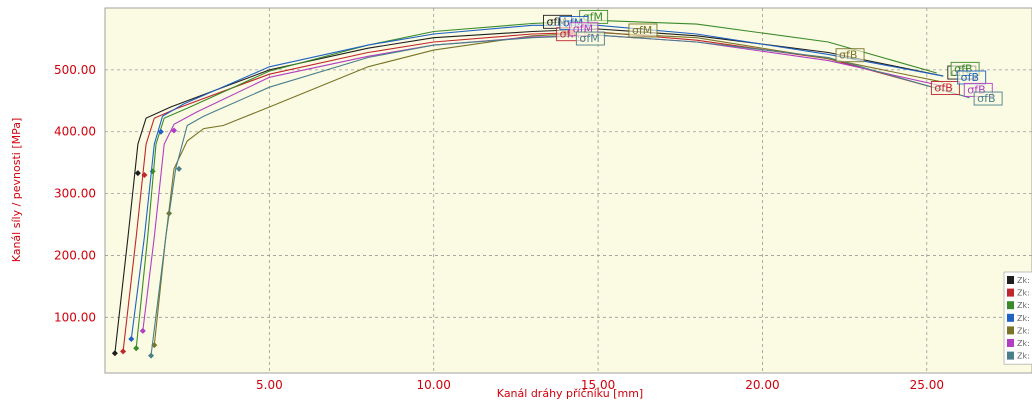  What do you see at coordinates (434, 385) in the screenshot?
I see `x-tick-label: 10.00` at bounding box center [434, 385].